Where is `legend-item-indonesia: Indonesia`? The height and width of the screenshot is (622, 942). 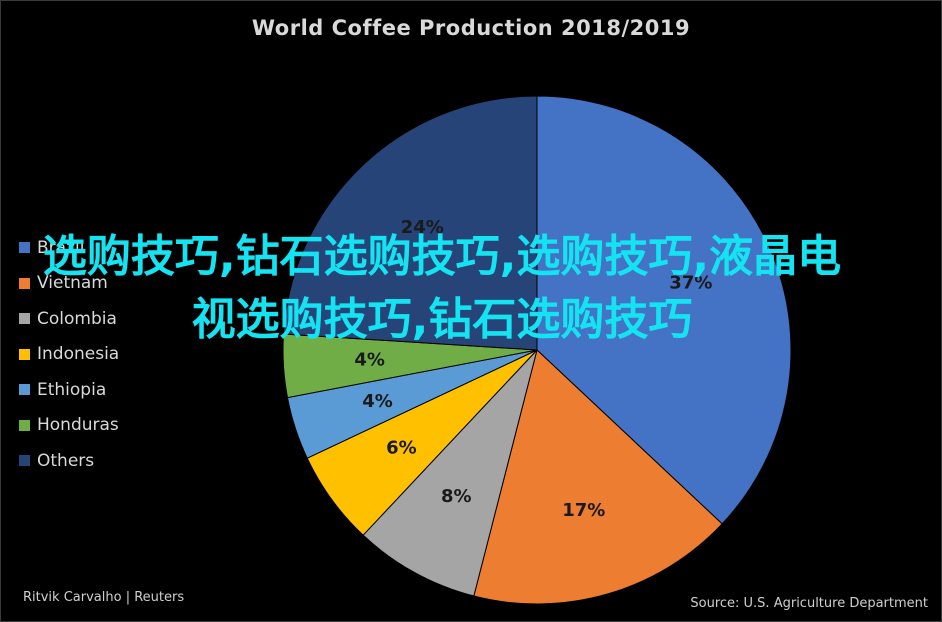
legend-item-indonesia: Indonesia is located at coordinates (69, 355).